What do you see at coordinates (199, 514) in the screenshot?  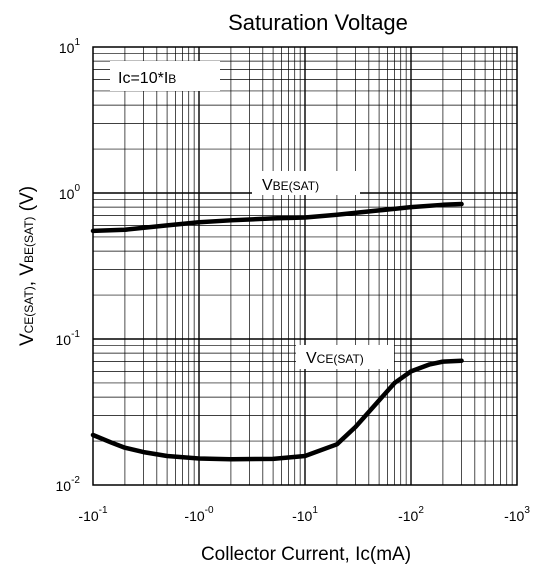 I see `x-tick-label: -10-0` at bounding box center [199, 514].